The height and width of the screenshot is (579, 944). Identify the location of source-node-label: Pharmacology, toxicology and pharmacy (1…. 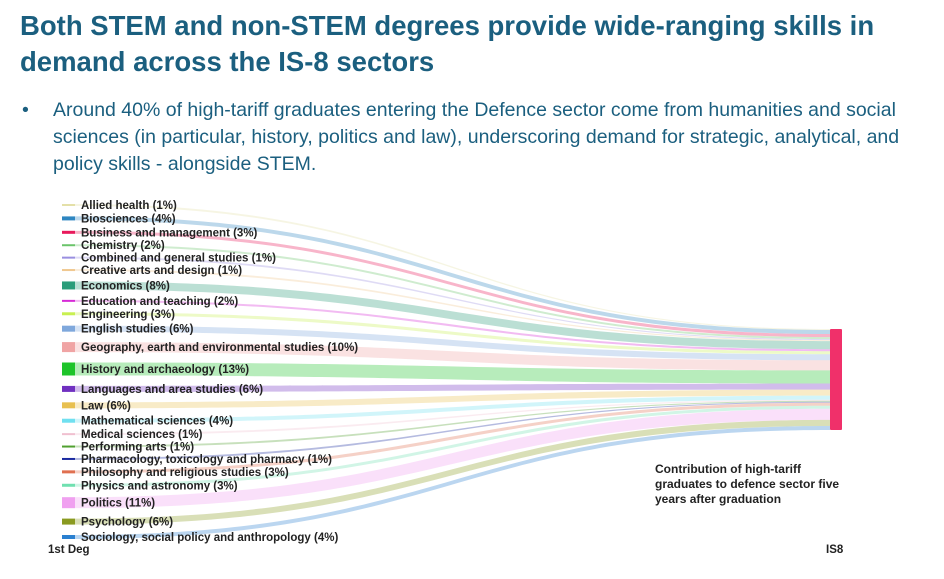
(206, 460).